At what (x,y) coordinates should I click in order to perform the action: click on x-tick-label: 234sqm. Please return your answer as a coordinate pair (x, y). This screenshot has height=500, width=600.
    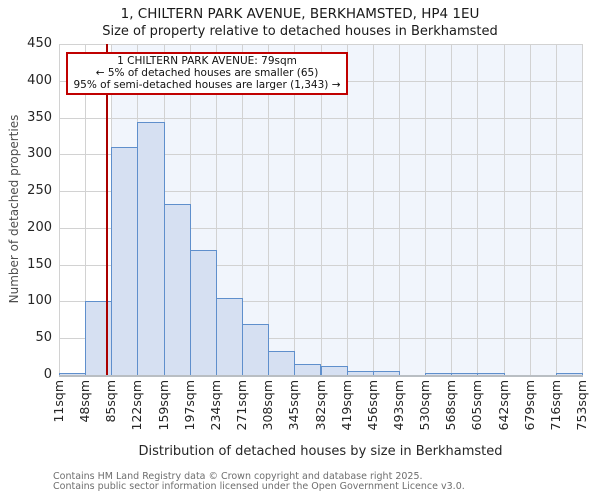
    Looking at the image, I should click on (215, 405).